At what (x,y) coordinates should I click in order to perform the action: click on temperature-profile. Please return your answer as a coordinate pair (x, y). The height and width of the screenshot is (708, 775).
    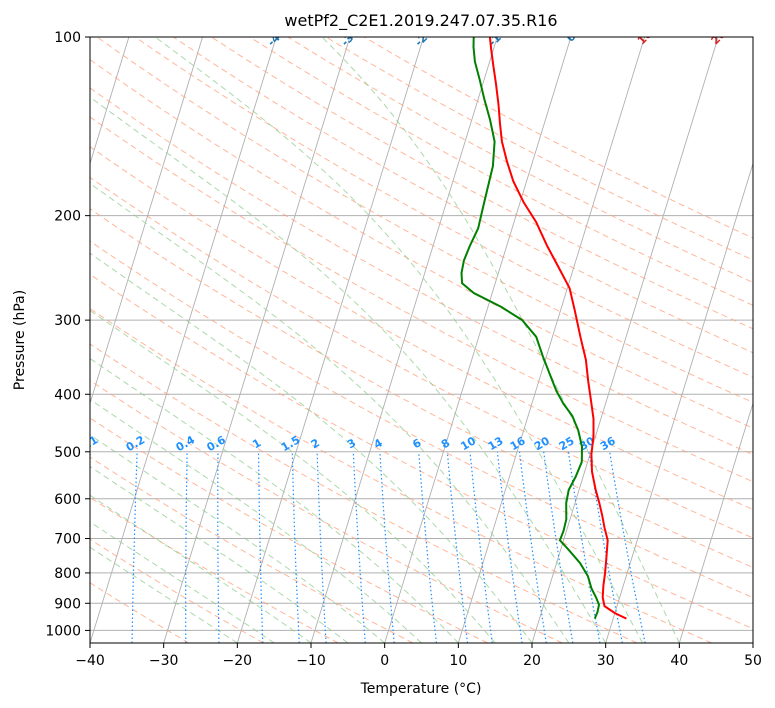
    Looking at the image, I should click on (557, 328).